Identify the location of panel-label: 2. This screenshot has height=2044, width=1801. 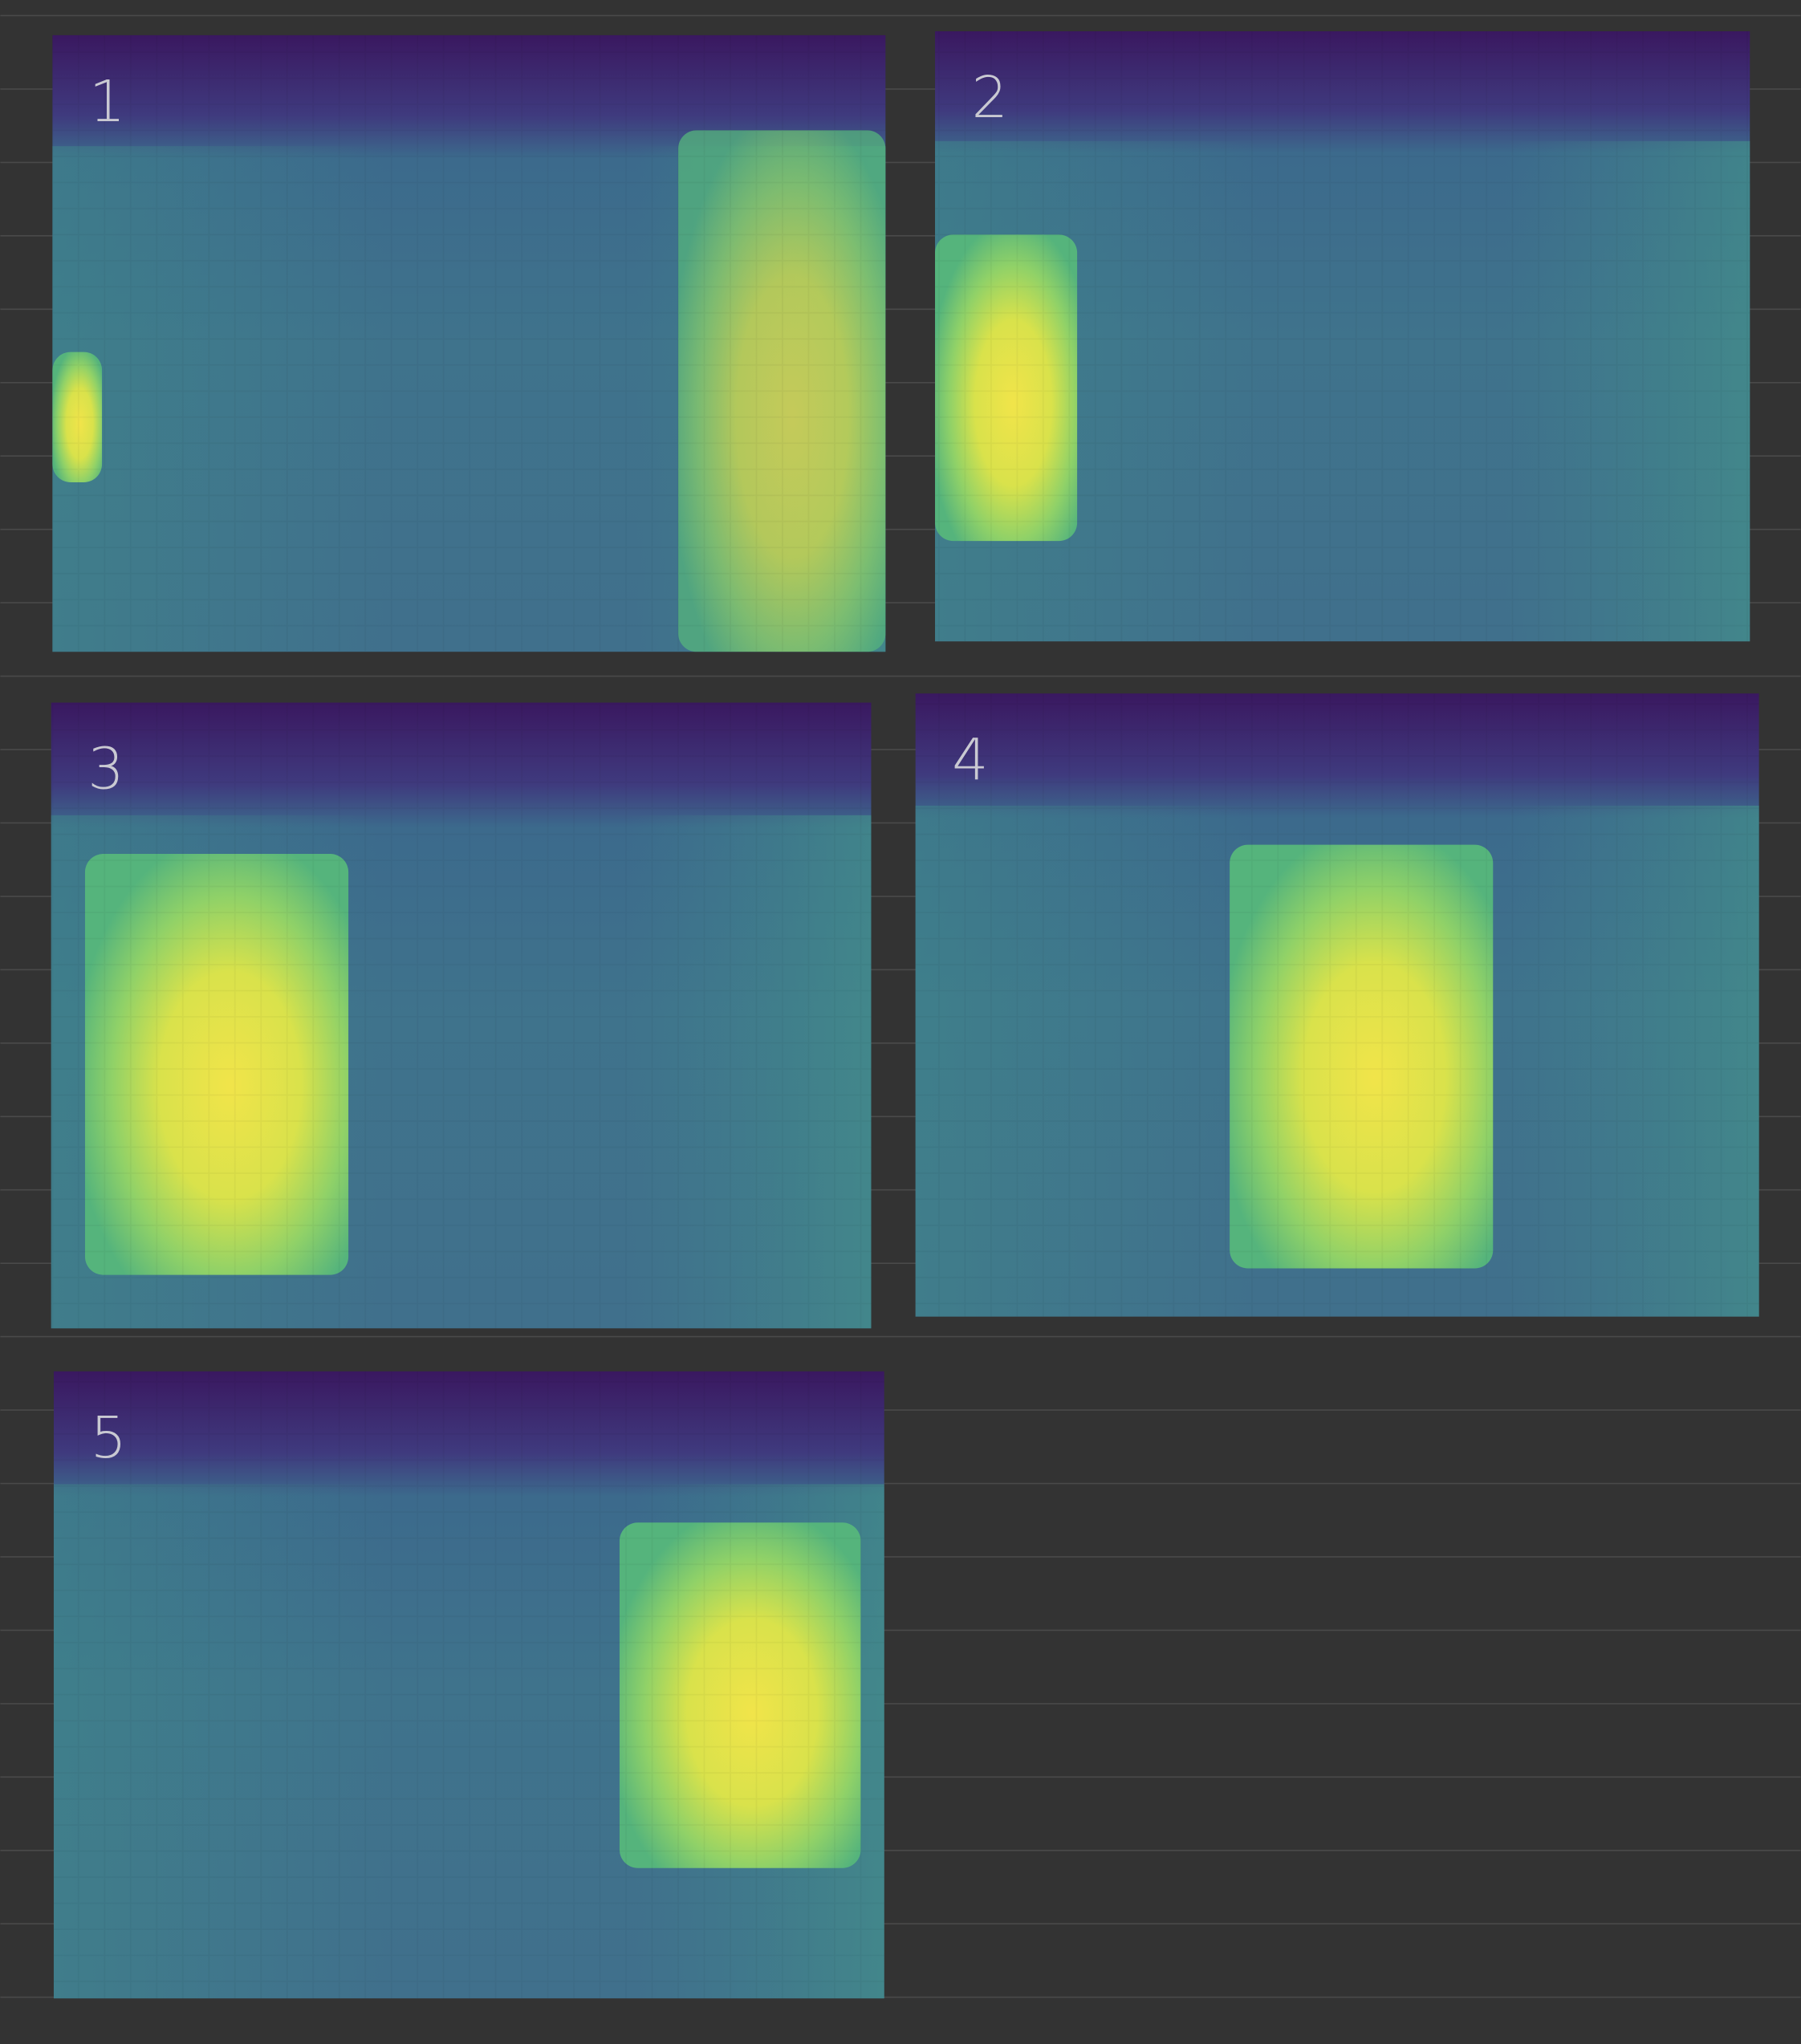
(990, 97).